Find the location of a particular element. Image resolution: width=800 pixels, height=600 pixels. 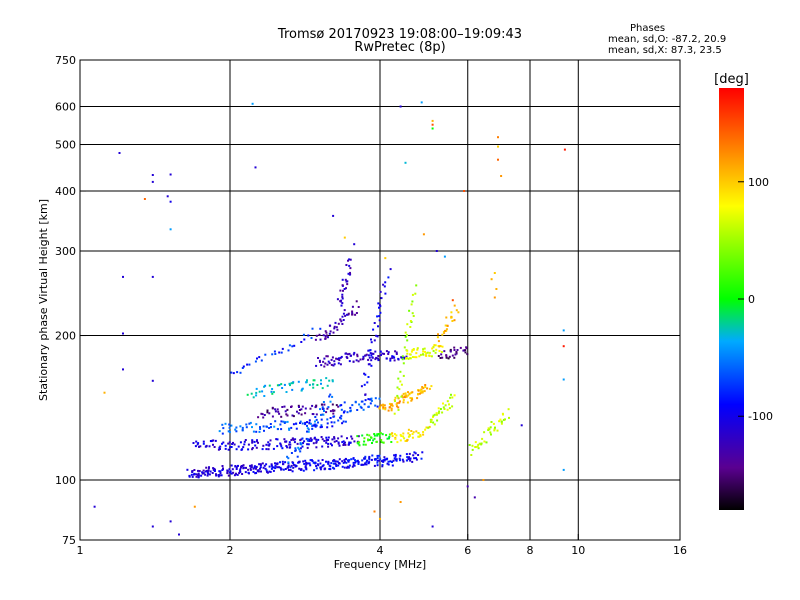

y-tick-label: 400 is located at coordinates (65, 191).